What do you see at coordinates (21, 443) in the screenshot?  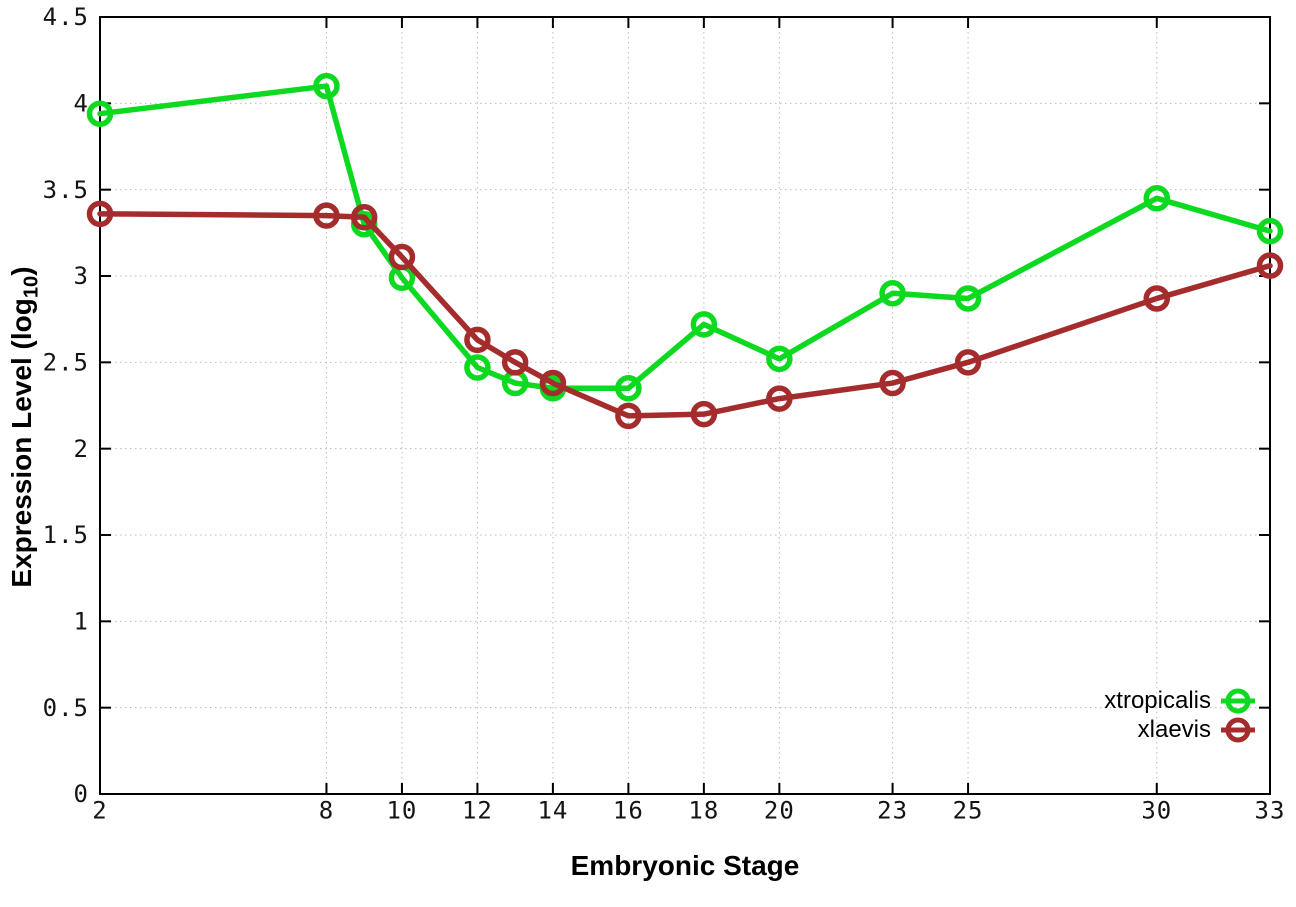 I see `y-axis-title-text: Expression Level (log` at bounding box center [21, 443].